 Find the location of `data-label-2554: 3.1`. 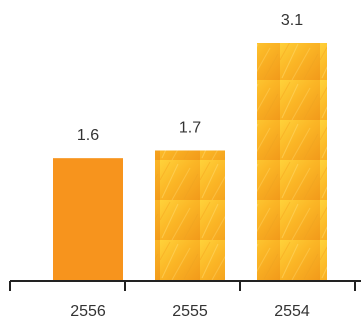

data-label-2554: 3.1 is located at coordinates (292, 20).